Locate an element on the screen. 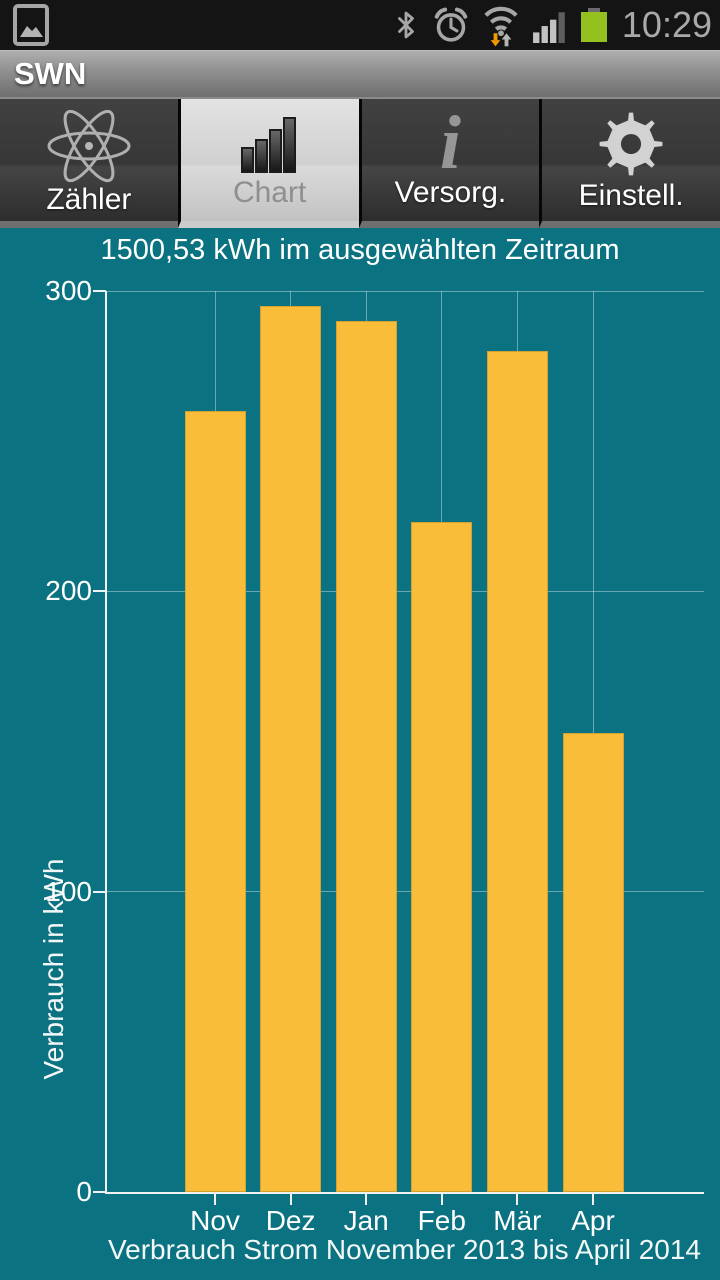 This screenshot has height=1280, width=720. tab-bar: Zähler Chart is located at coordinates (360, 162).